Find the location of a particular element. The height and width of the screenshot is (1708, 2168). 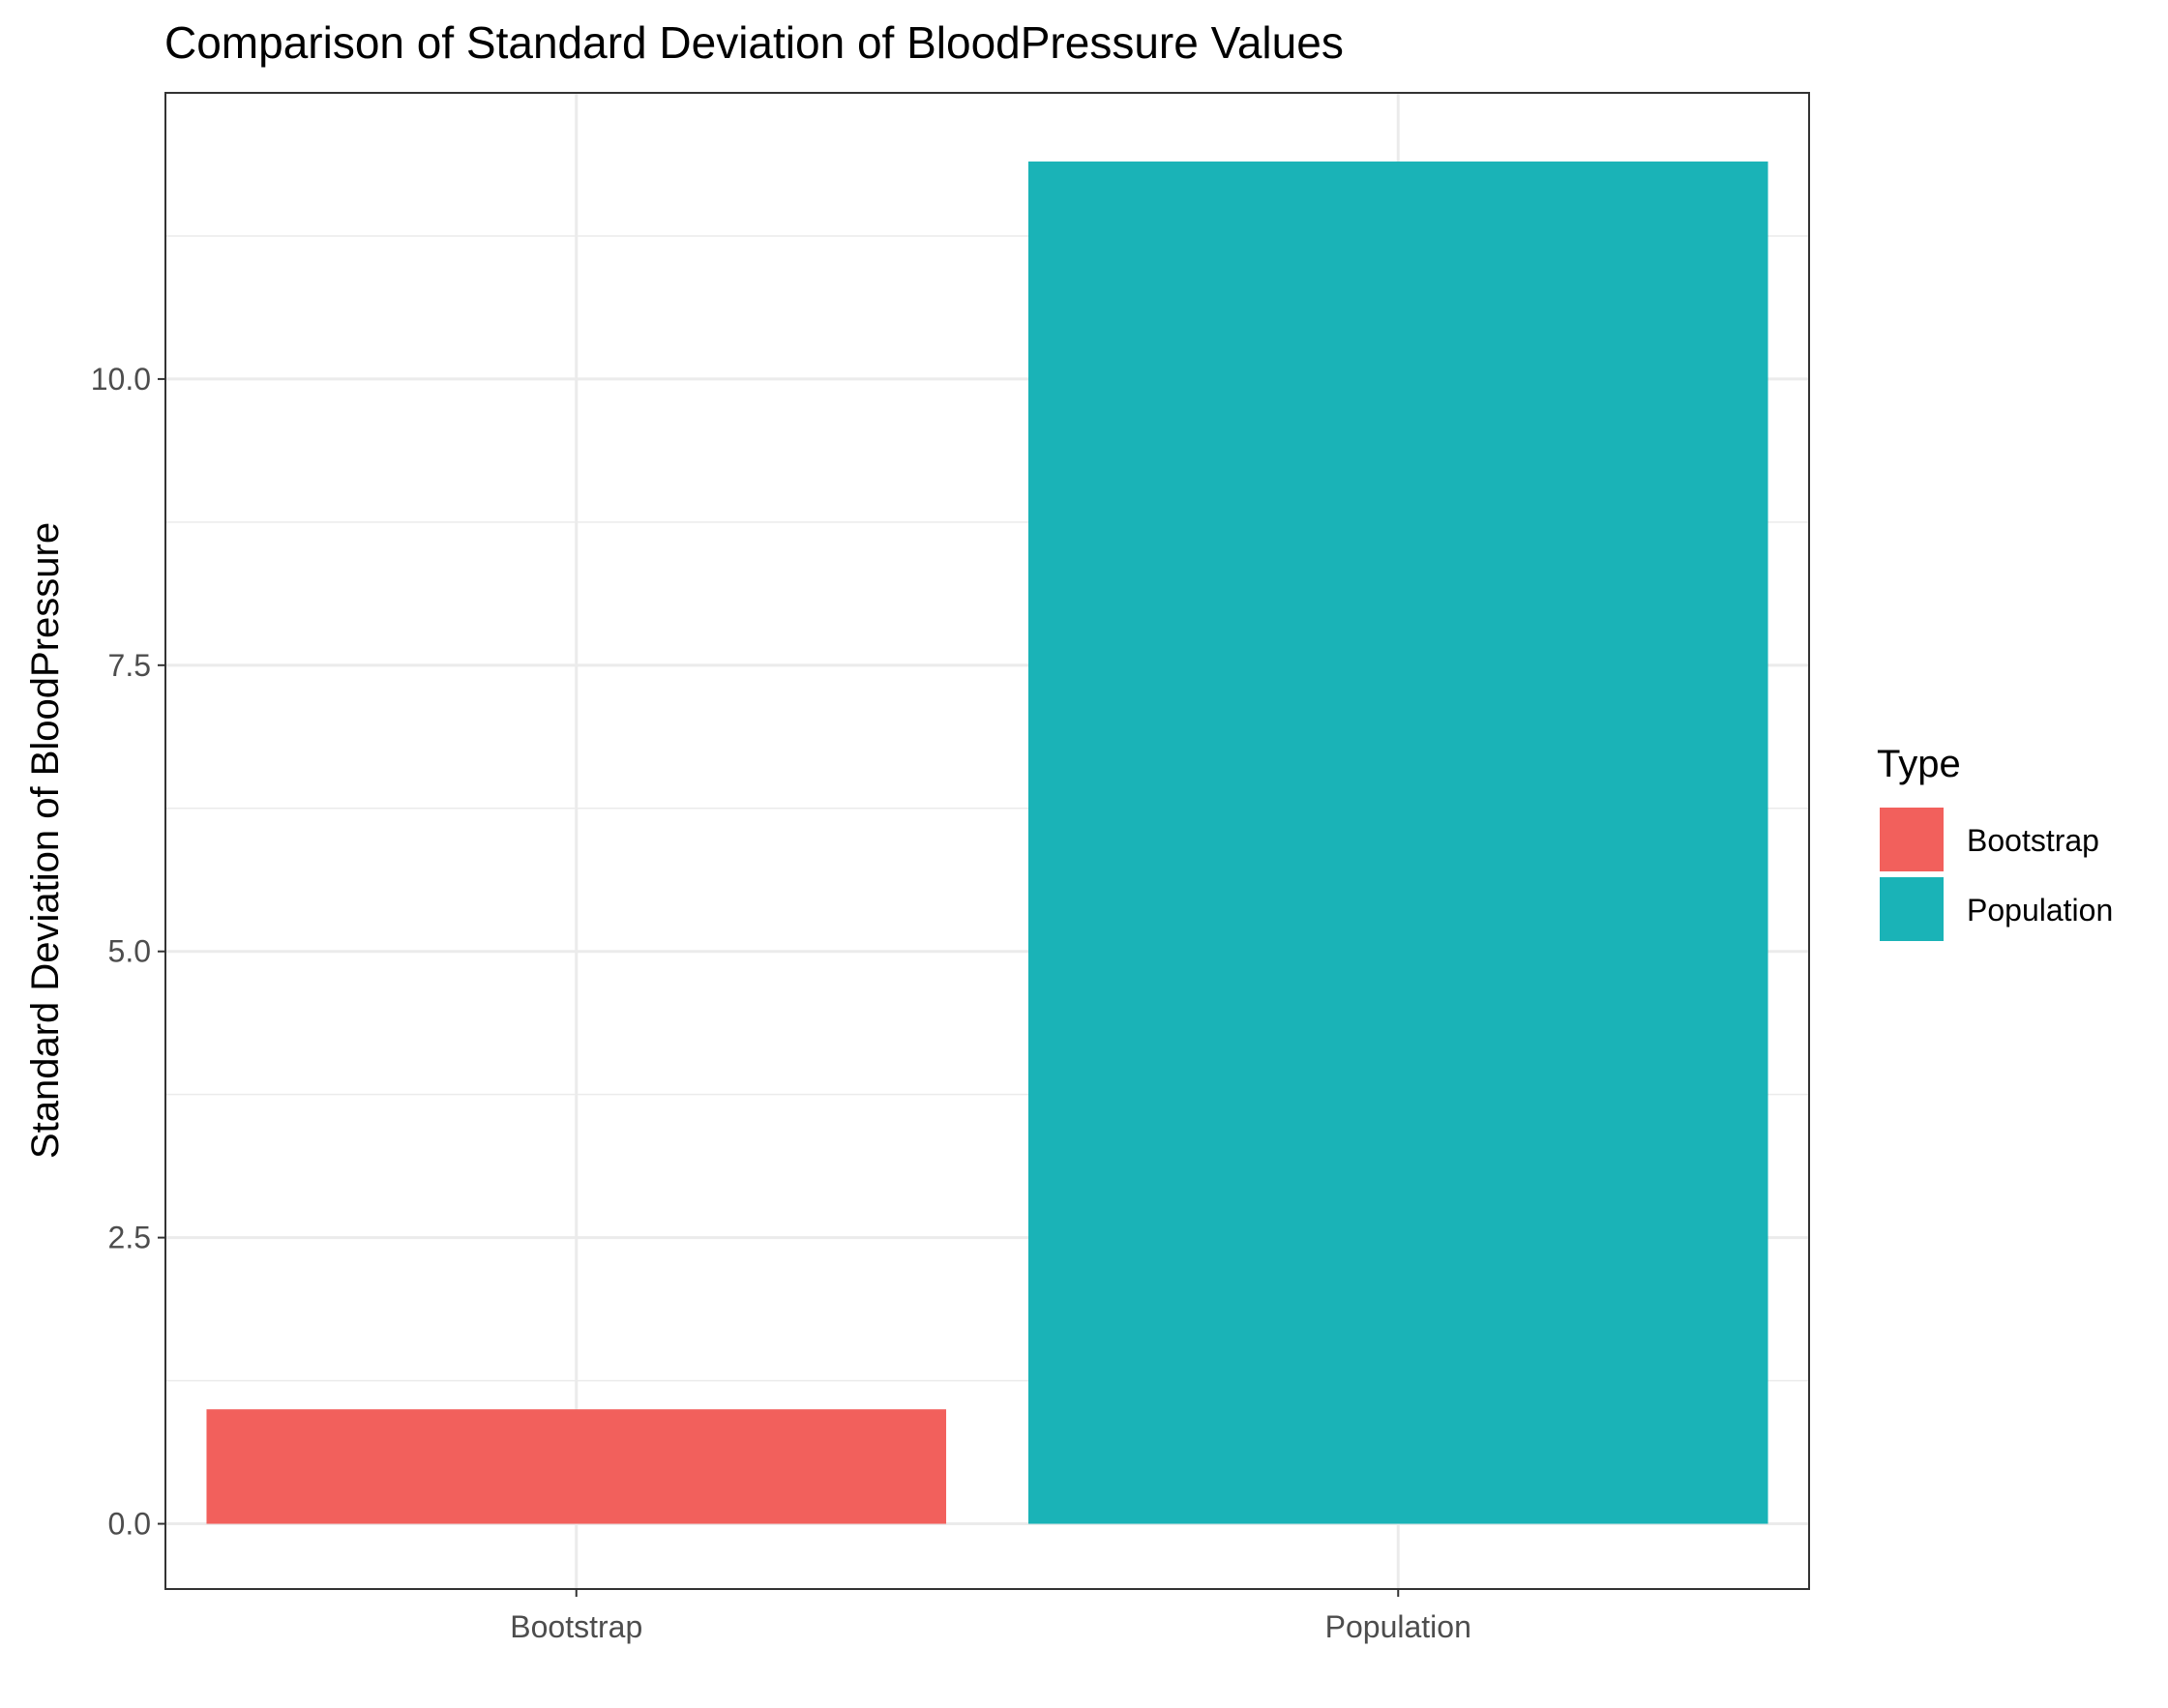

y-tick-label: 10.0 is located at coordinates (121, 379).